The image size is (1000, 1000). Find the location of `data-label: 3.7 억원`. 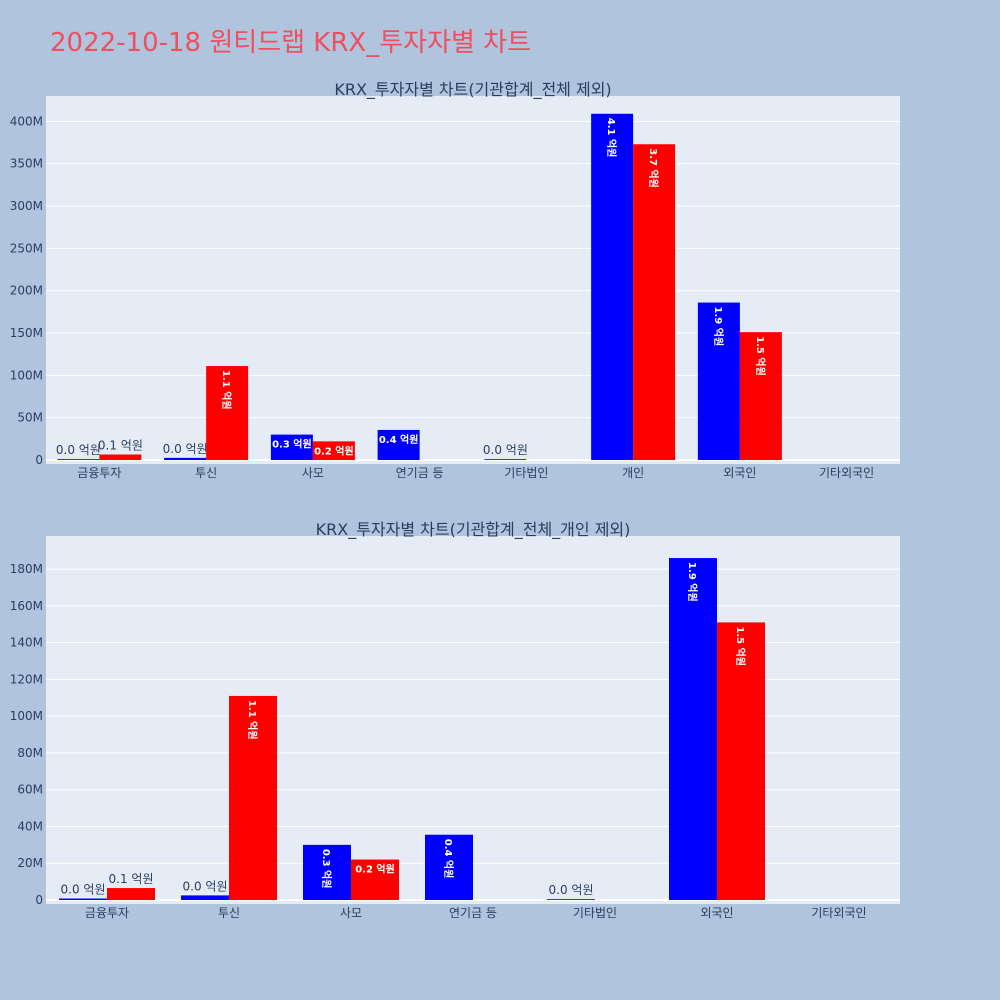

data-label: 3.7 억원 is located at coordinates (653, 168).